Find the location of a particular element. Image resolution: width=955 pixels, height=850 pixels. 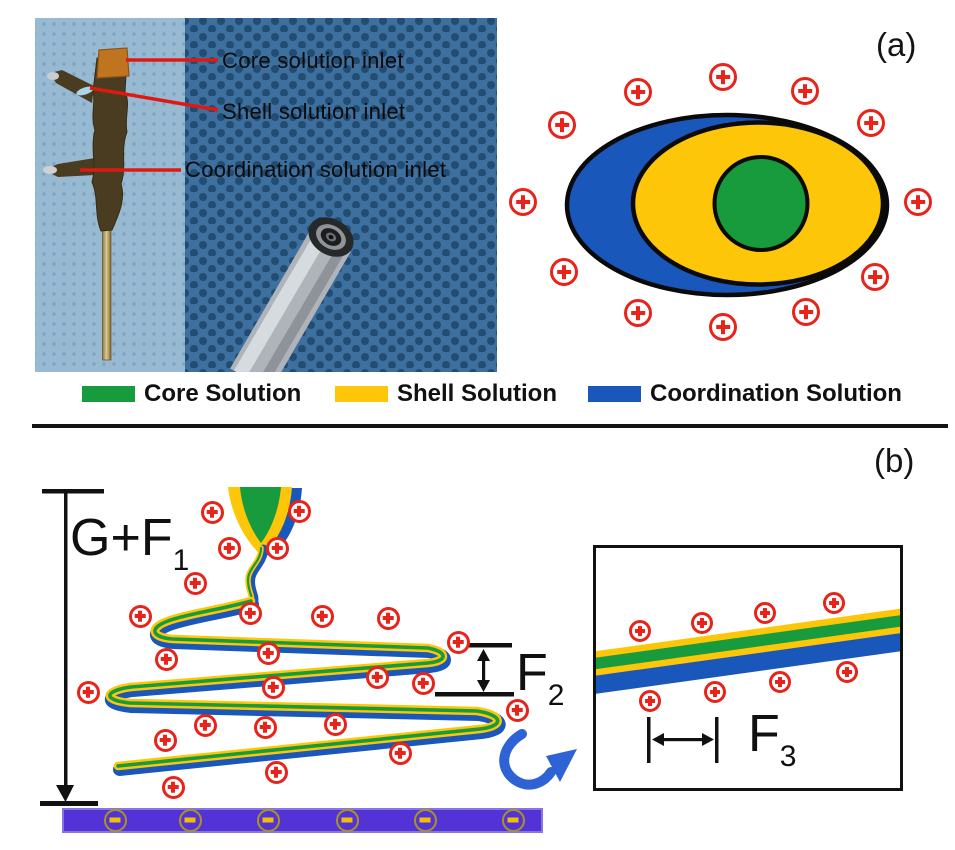

jet-thin-segment is located at coordinates (256, 576).